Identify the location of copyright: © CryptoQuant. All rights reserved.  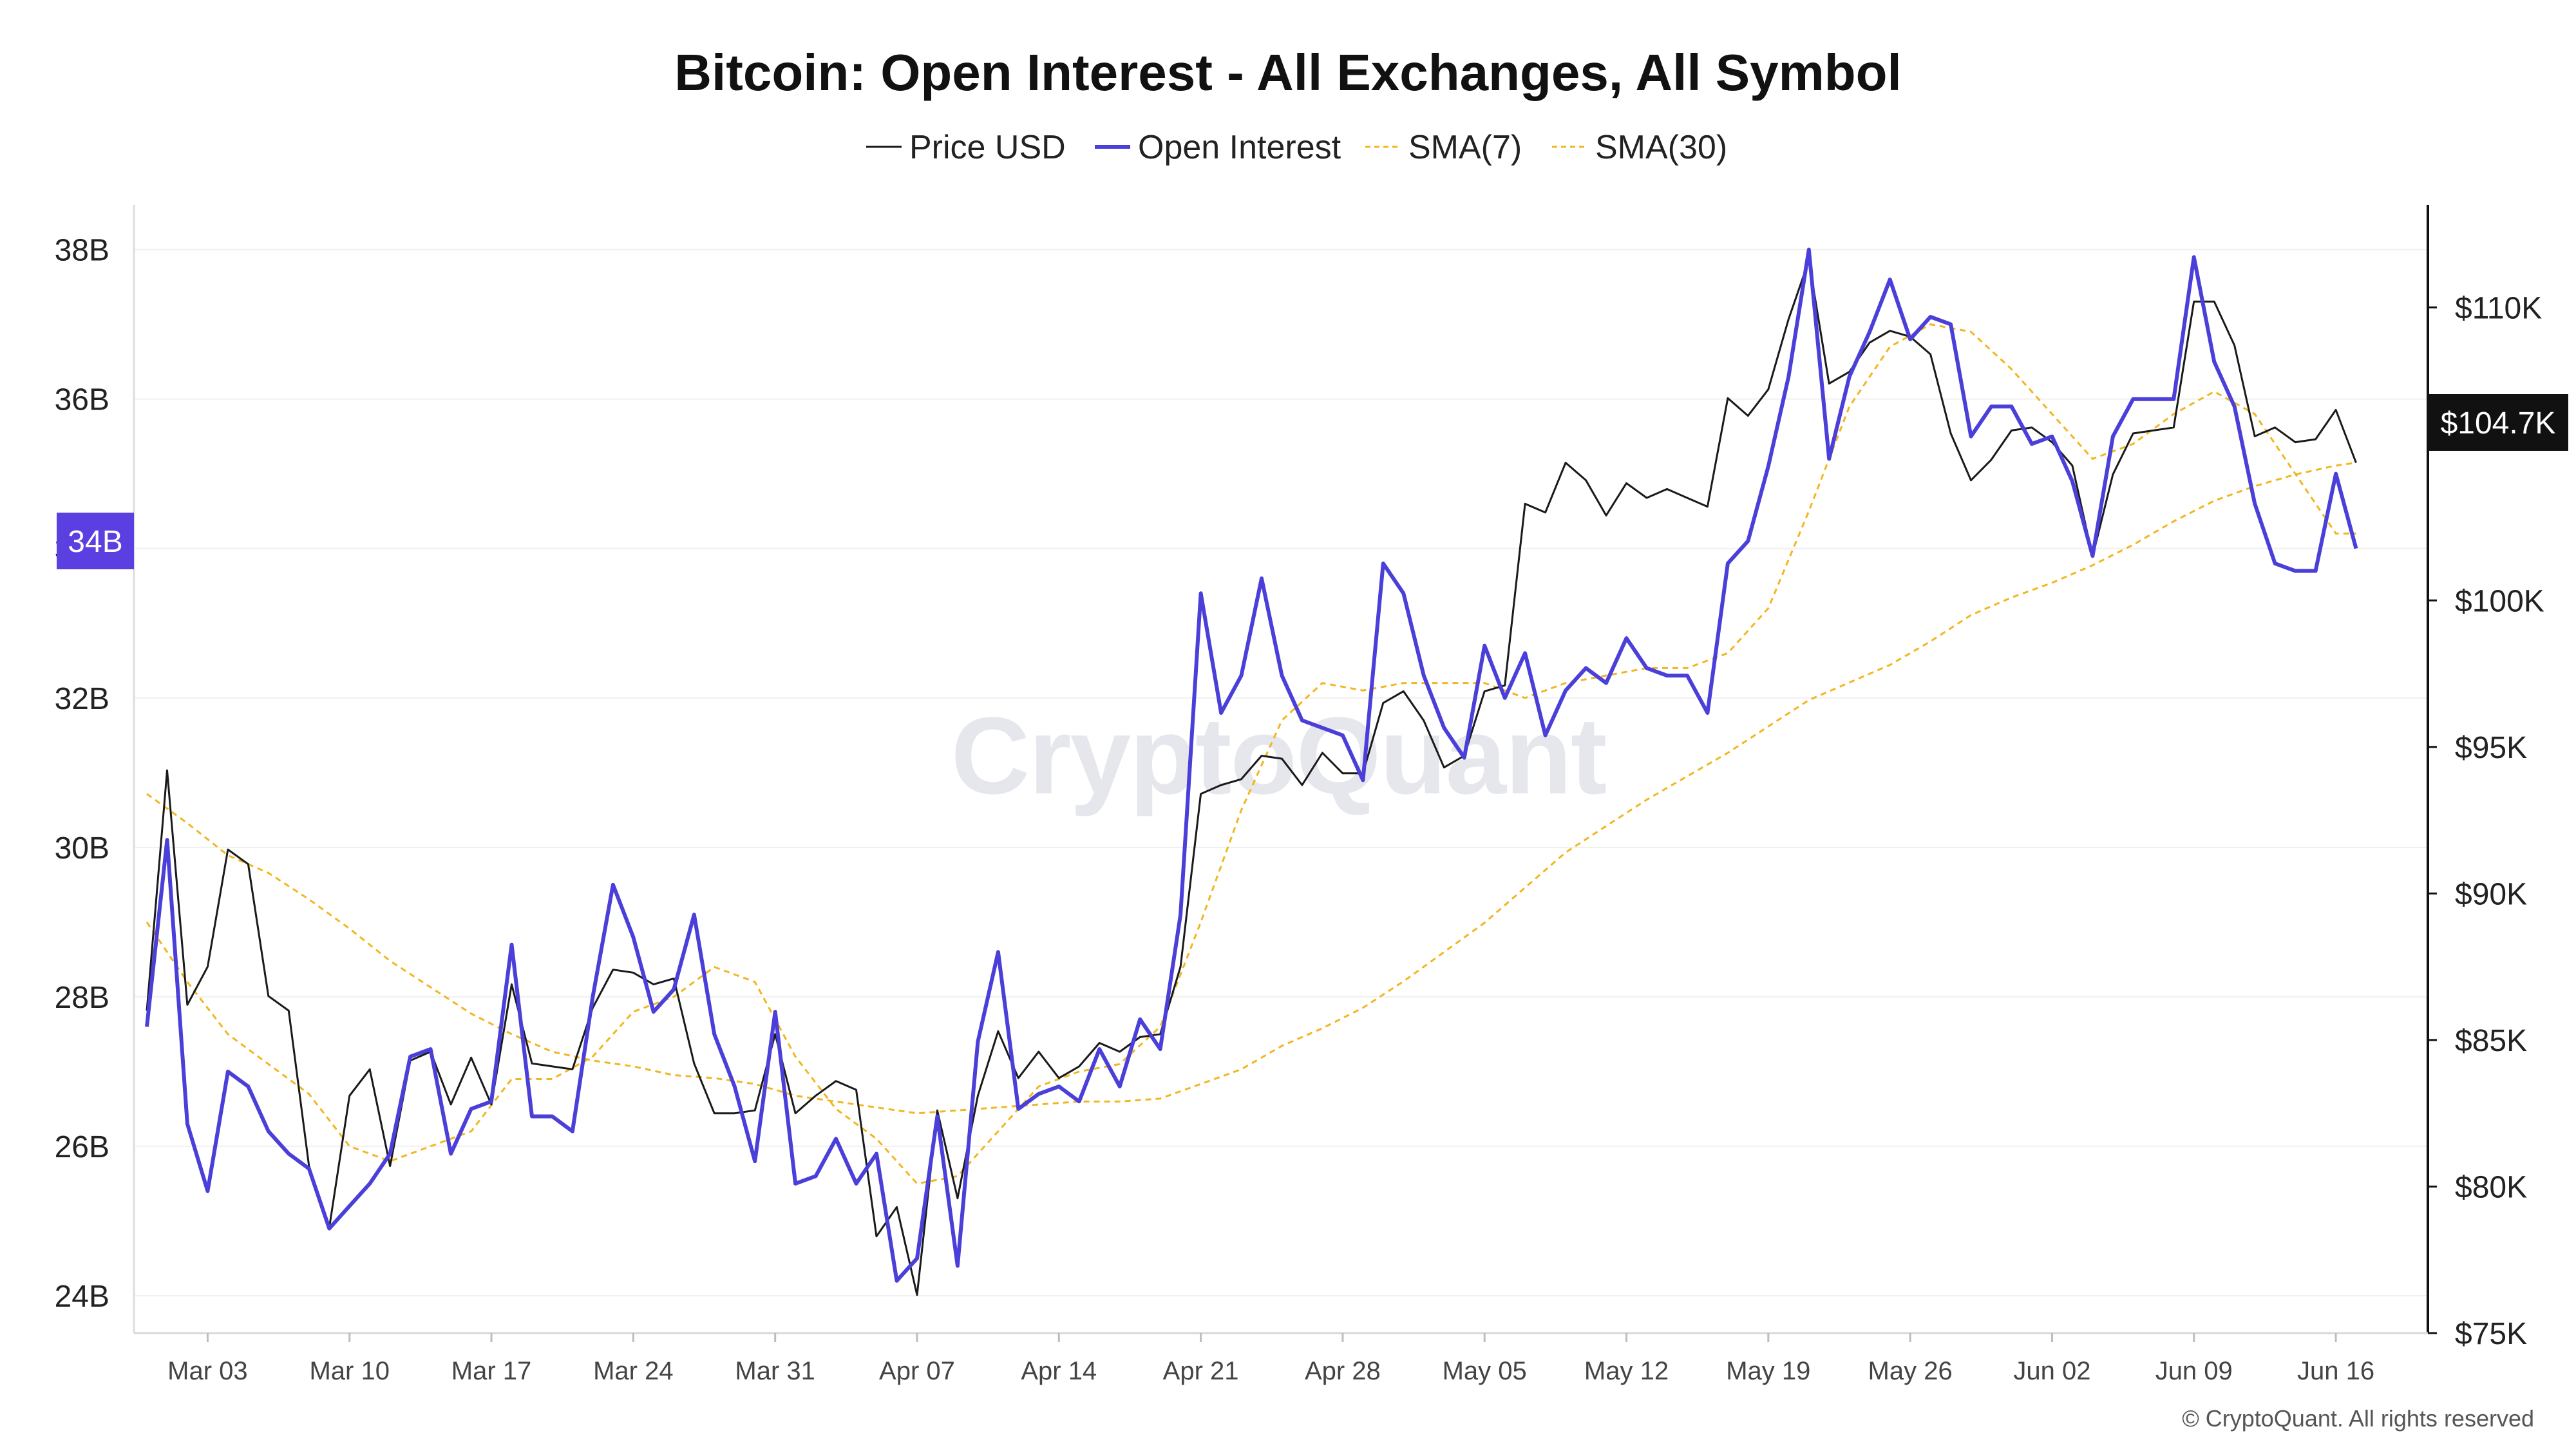
(2358, 1418).